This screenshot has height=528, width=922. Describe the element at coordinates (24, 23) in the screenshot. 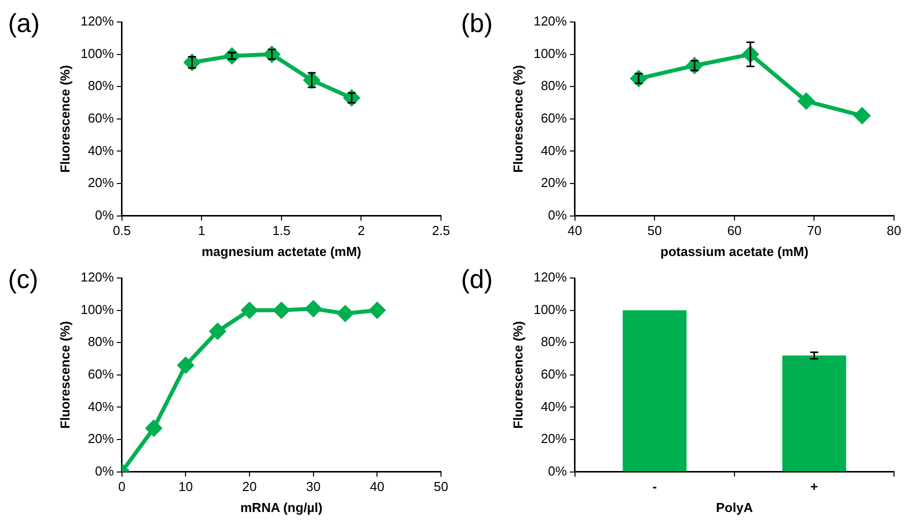

I see `chart-title: (a)` at that location.